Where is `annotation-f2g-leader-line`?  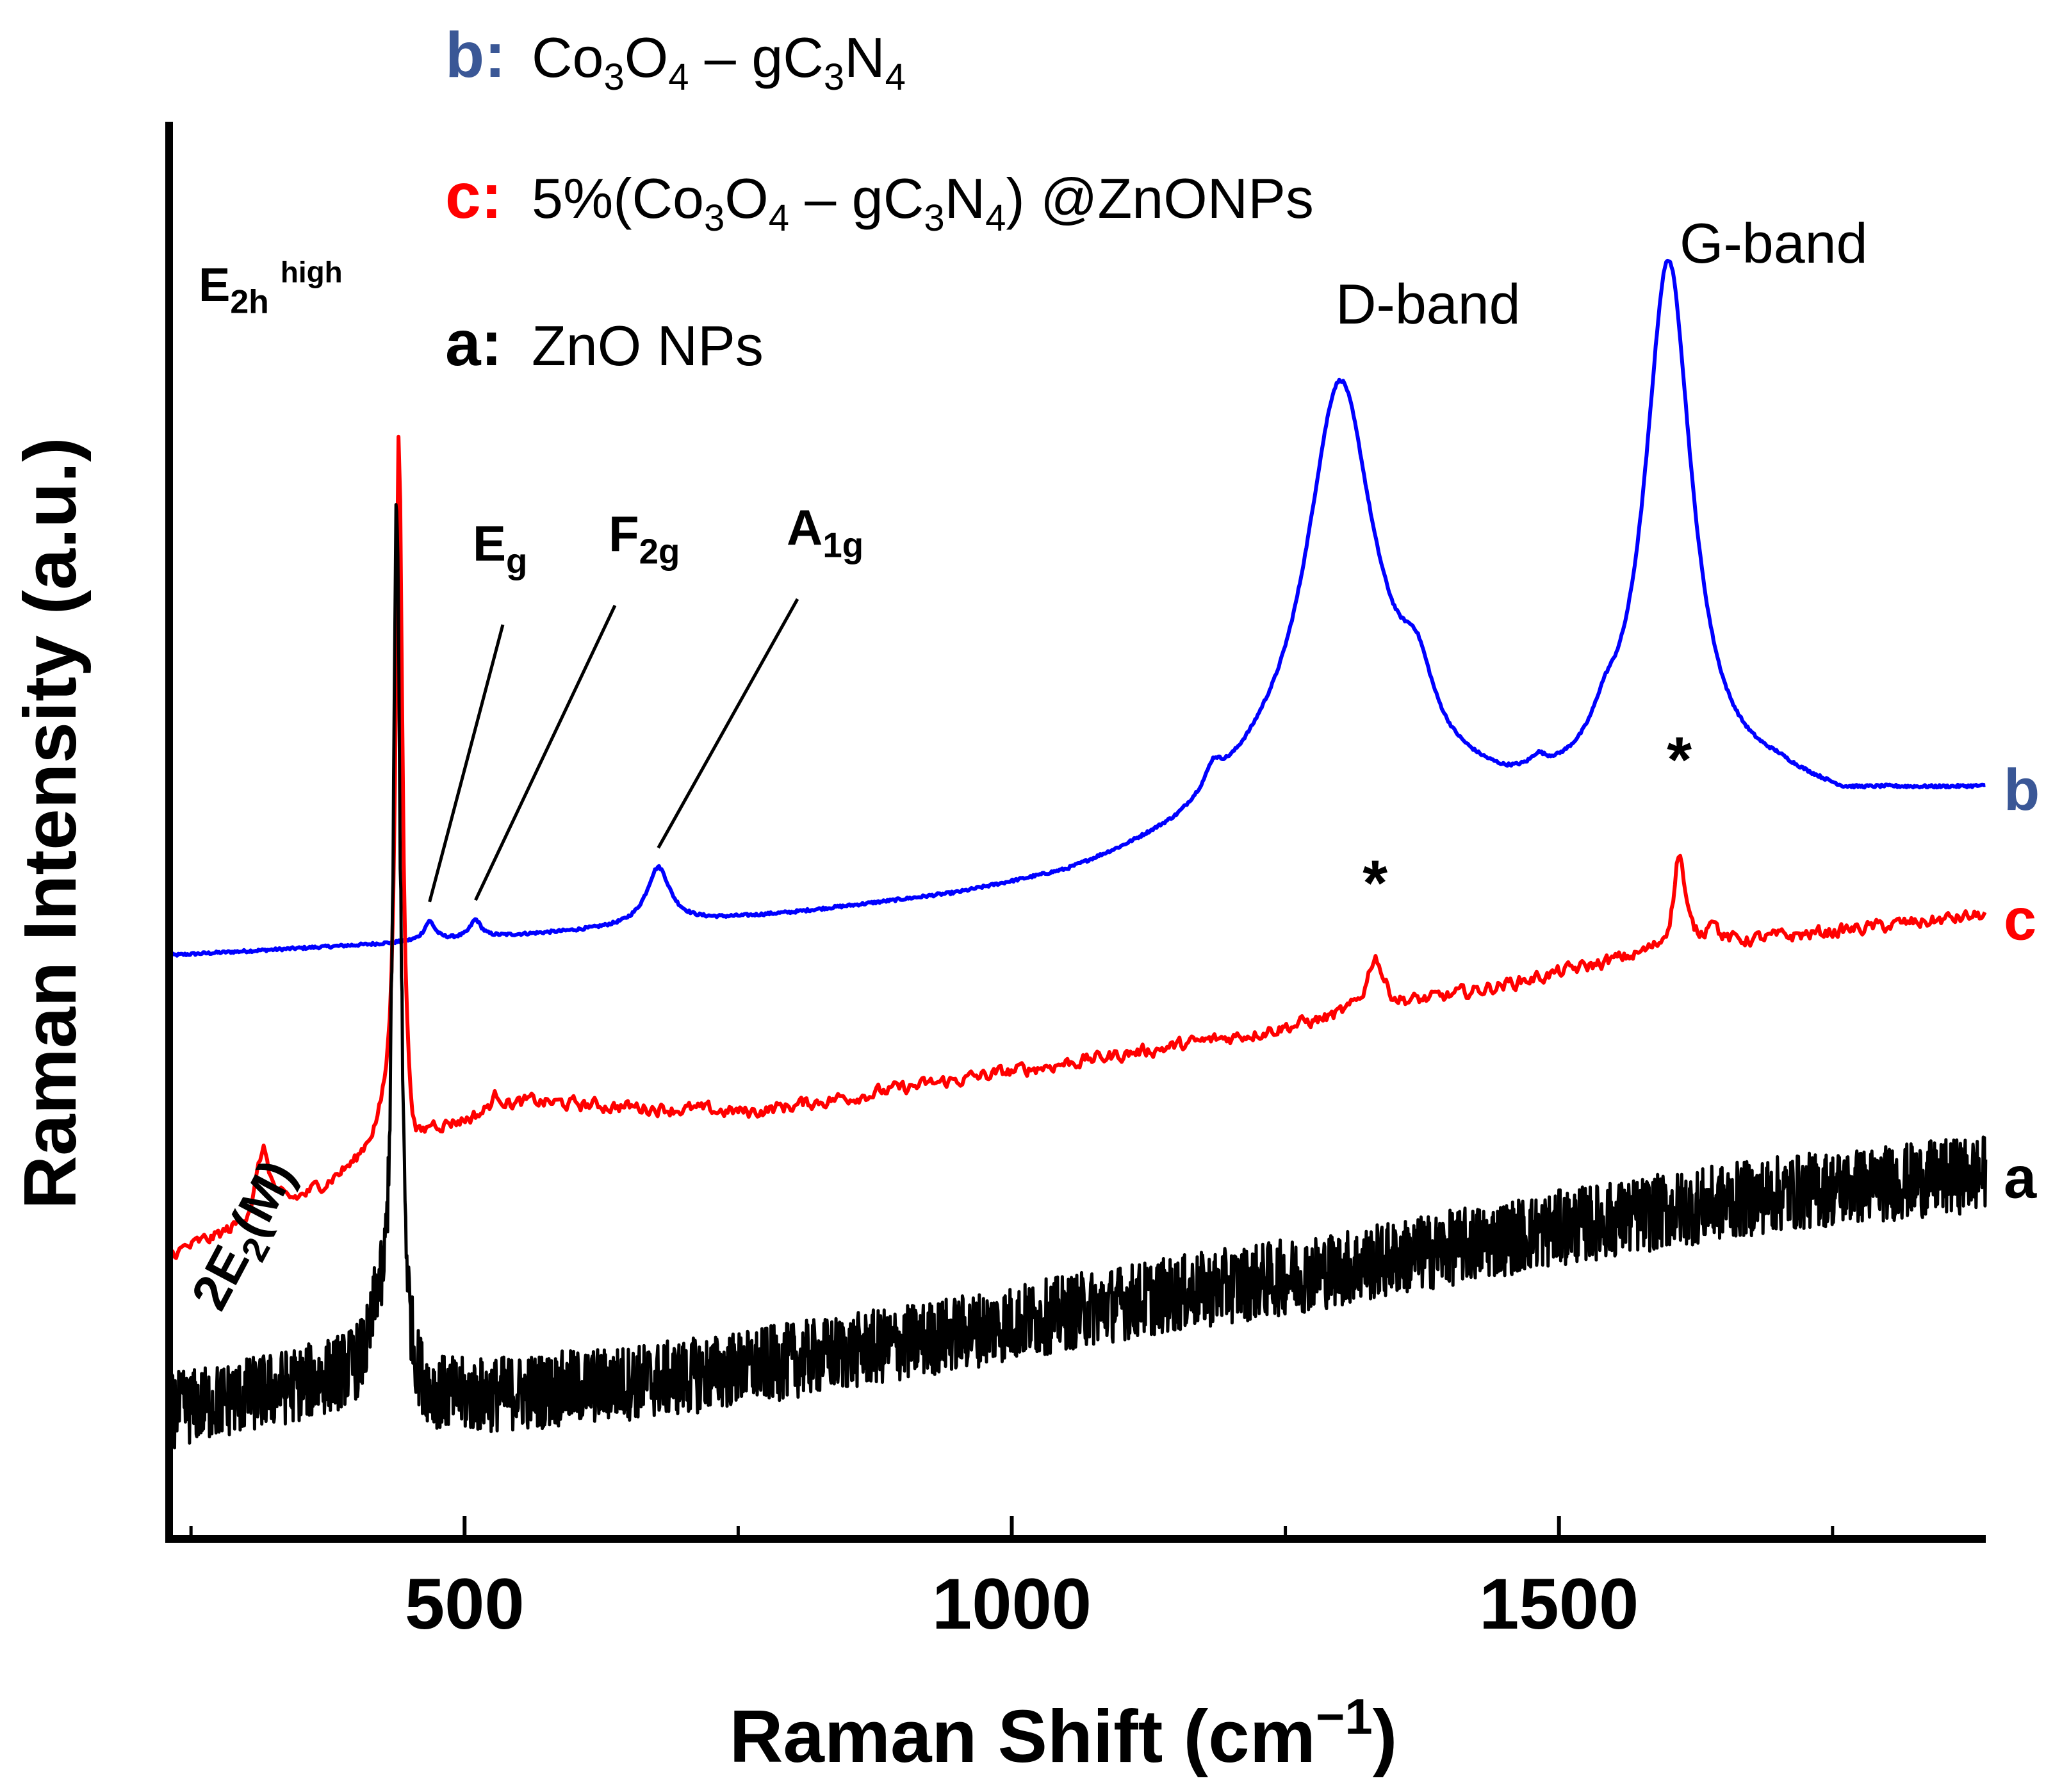
annotation-f2g-leader-line is located at coordinates (545, 752).